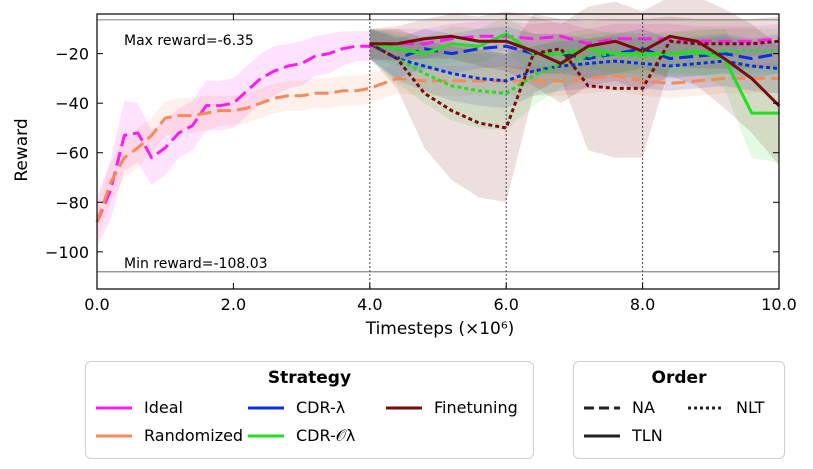 Image resolution: width=813 pixels, height=469 pixels. What do you see at coordinates (96, 304) in the screenshot?
I see `x-tick-label: 0.0` at bounding box center [96, 304].